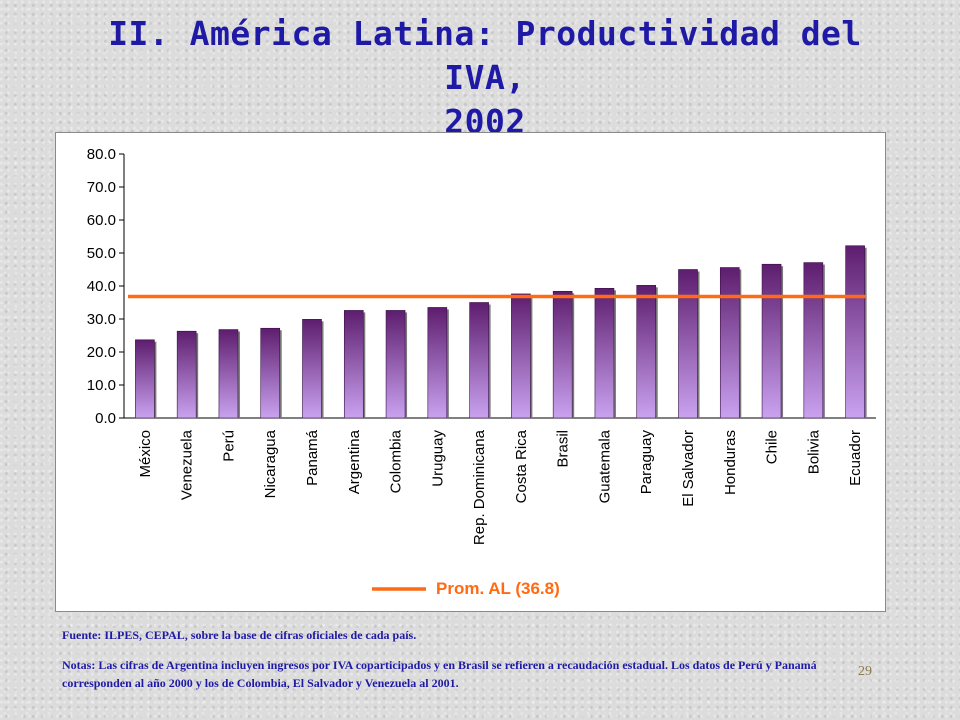 The image size is (960, 720). I want to click on y-tick-label: 20.0, so click(101, 352).